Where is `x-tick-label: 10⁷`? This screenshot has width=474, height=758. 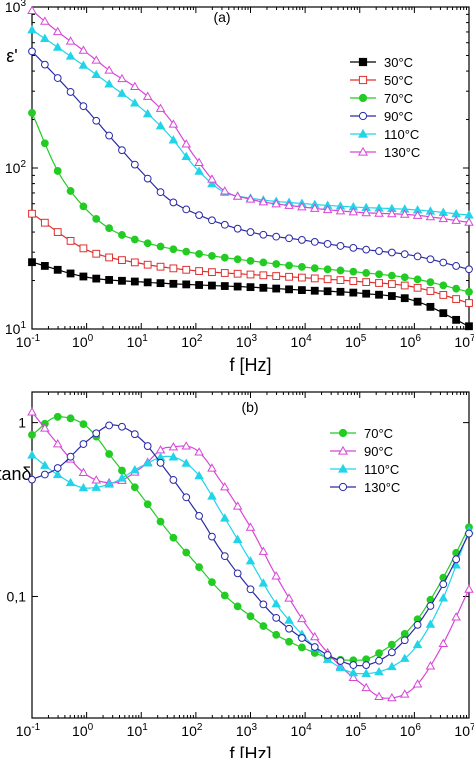
x-tick-label: 10⁷ is located at coordinates (464, 341).